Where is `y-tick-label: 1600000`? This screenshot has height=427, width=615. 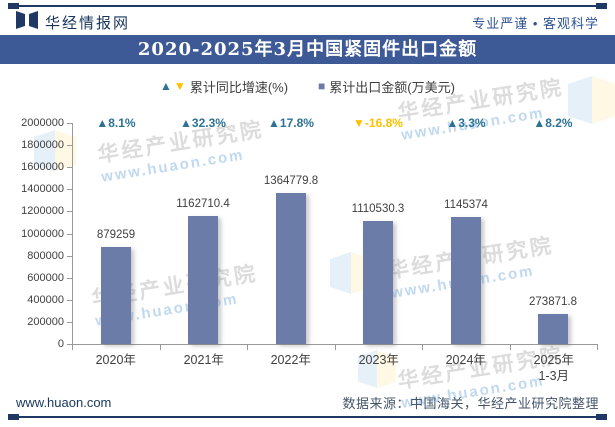 y-tick-label: 1600000 is located at coordinates (42, 167).